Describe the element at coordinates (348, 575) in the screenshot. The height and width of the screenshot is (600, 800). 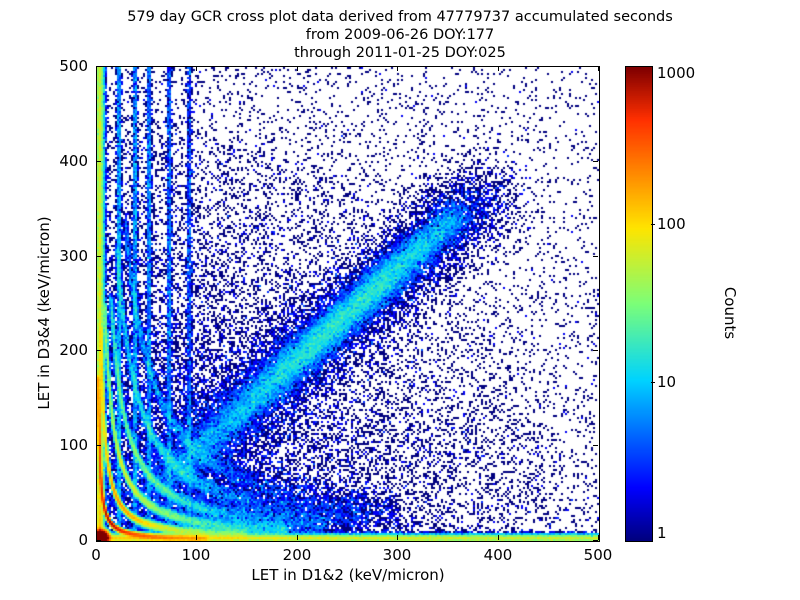
I see `x-axis-label: LET in D1&2 (keV/micron)` at that location.